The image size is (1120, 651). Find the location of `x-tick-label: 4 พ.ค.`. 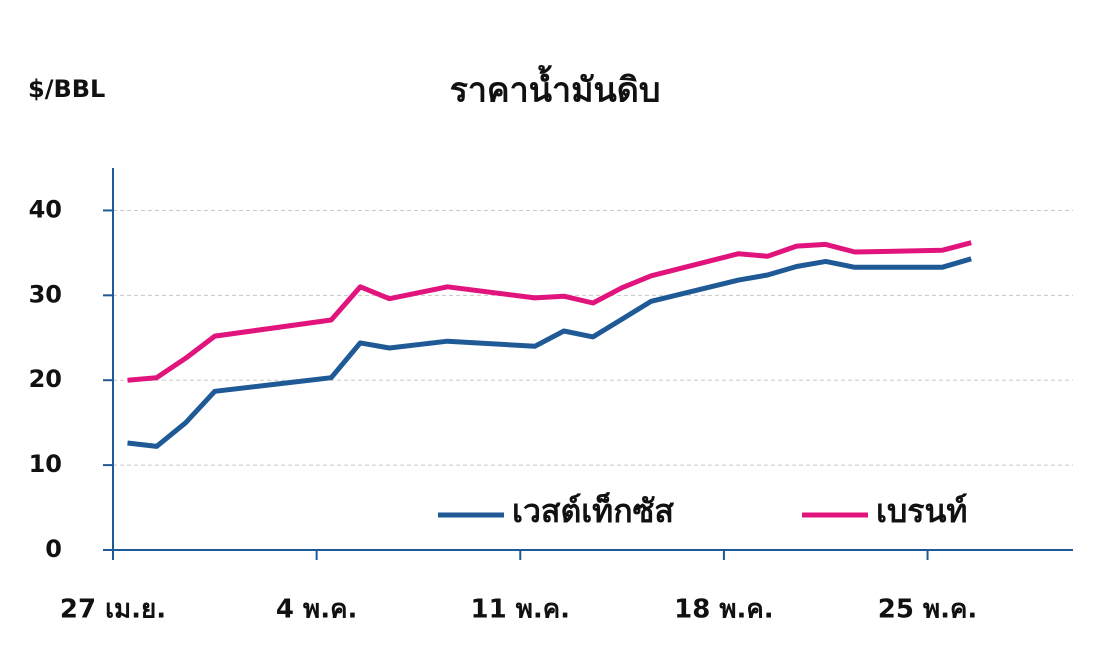

x-tick-label: 4 พ.ค. is located at coordinates (316, 610).